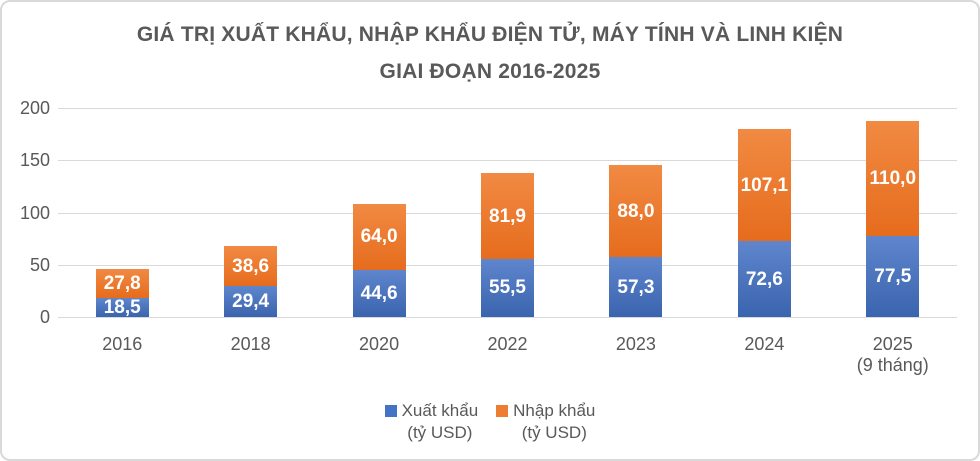 Image resolution: width=980 pixels, height=461 pixels. I want to click on data-label-export-2016: 18,5, so click(122, 307).